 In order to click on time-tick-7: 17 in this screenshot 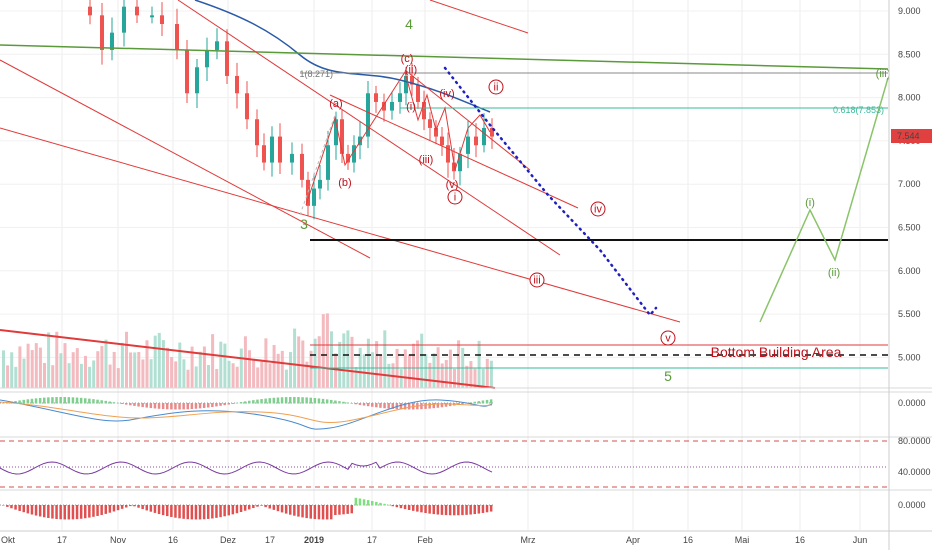, I will do `click(372, 540)`.